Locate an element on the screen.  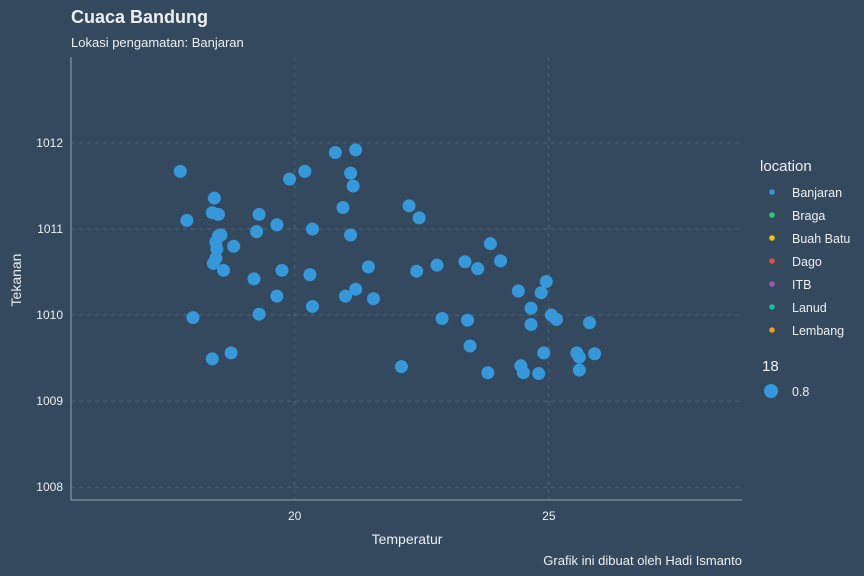
y-tick-label: 1009 is located at coordinates (49, 401).